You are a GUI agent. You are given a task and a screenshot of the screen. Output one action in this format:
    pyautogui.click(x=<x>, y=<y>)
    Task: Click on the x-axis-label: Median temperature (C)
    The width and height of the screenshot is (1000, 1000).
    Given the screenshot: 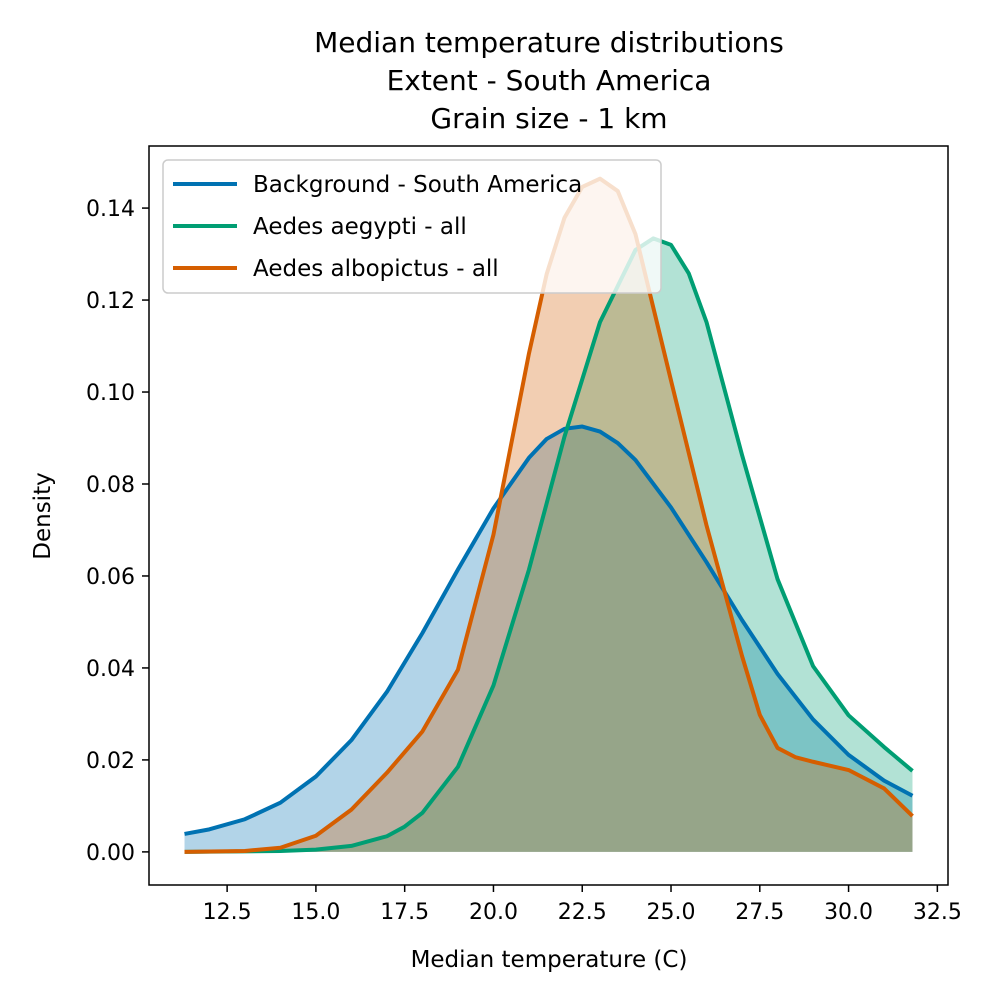 What is the action you would take?
    pyautogui.click(x=549, y=960)
    